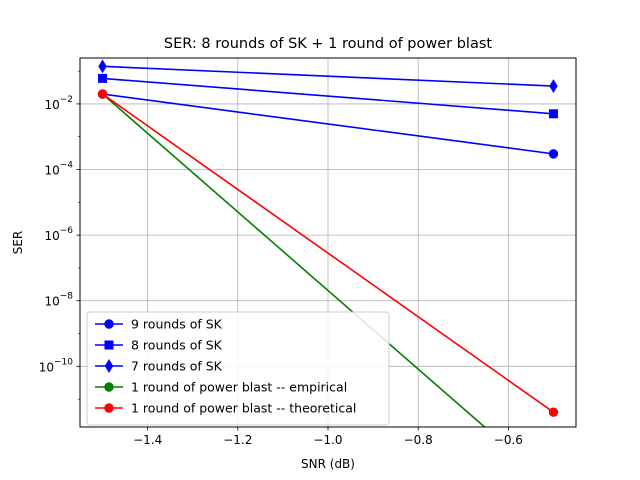 Image resolution: width=640 pixels, height=480 pixels. I want to click on legend-box, so click(238, 368).